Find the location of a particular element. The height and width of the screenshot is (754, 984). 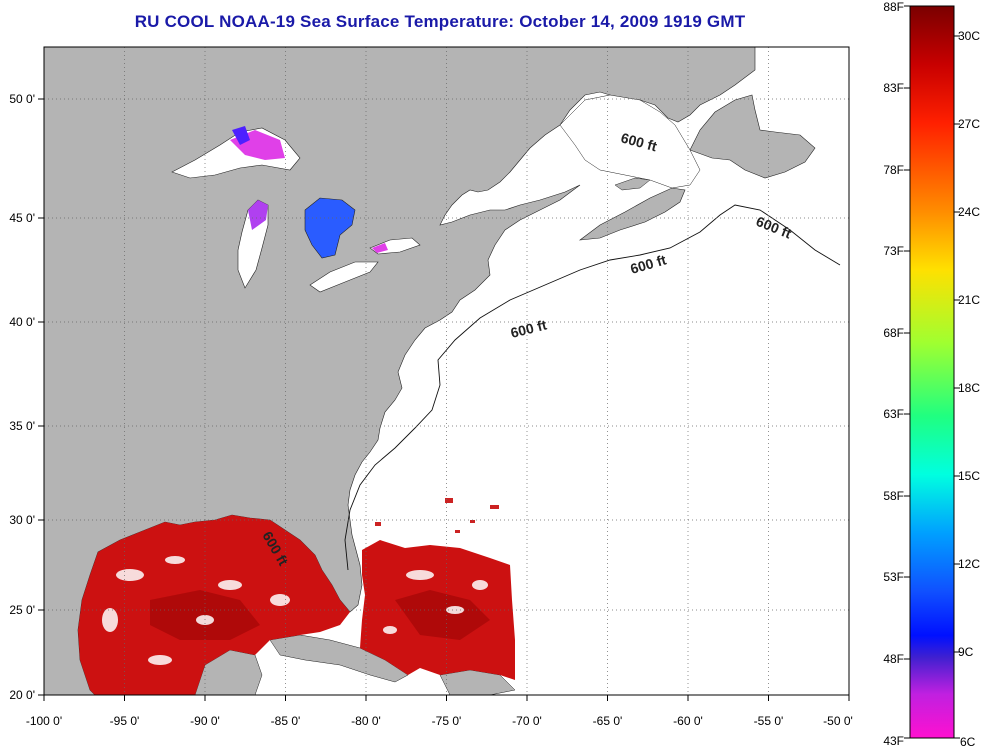

colorbar-f-label: 53F is located at coordinates (893, 577).